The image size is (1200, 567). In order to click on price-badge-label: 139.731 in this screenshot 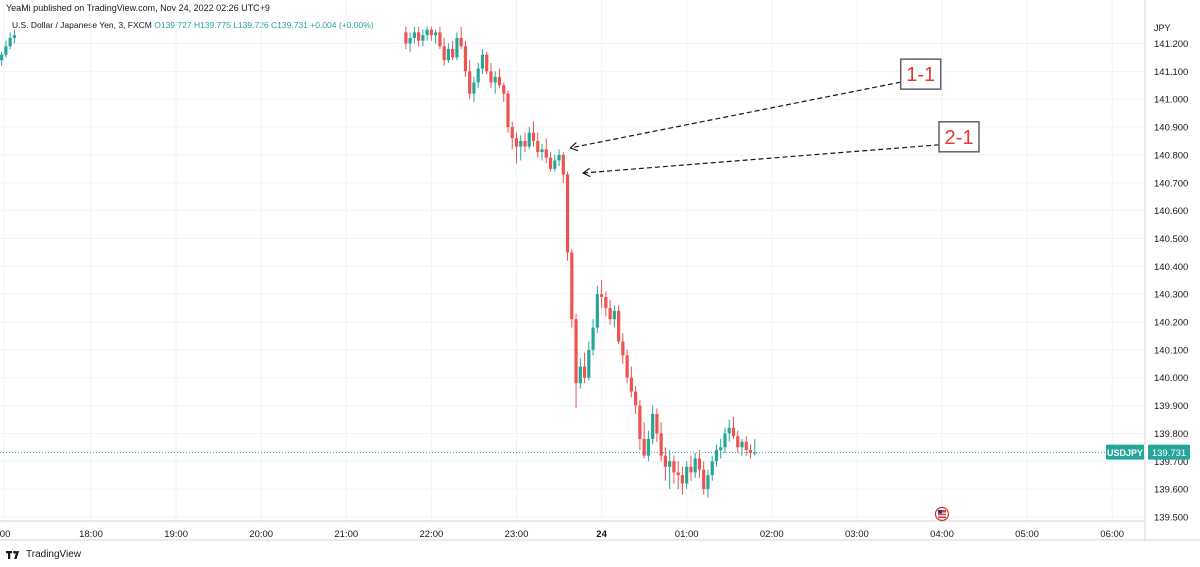, I will do `click(1169, 453)`.